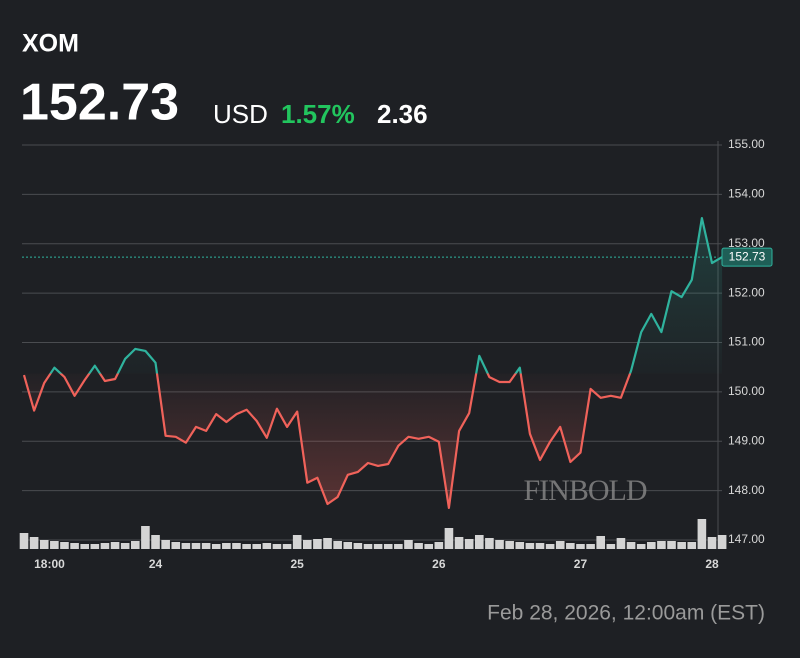 The image size is (800, 658). I want to click on y-tick-label: 150.00, so click(746, 391).